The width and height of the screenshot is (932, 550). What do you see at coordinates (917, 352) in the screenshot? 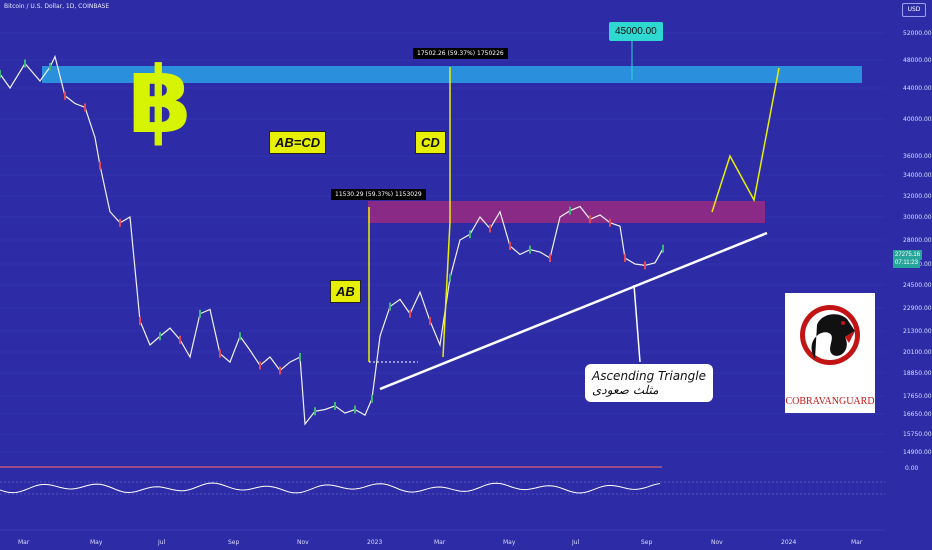
I see `y-tick-label: 20100.00` at bounding box center [917, 352].